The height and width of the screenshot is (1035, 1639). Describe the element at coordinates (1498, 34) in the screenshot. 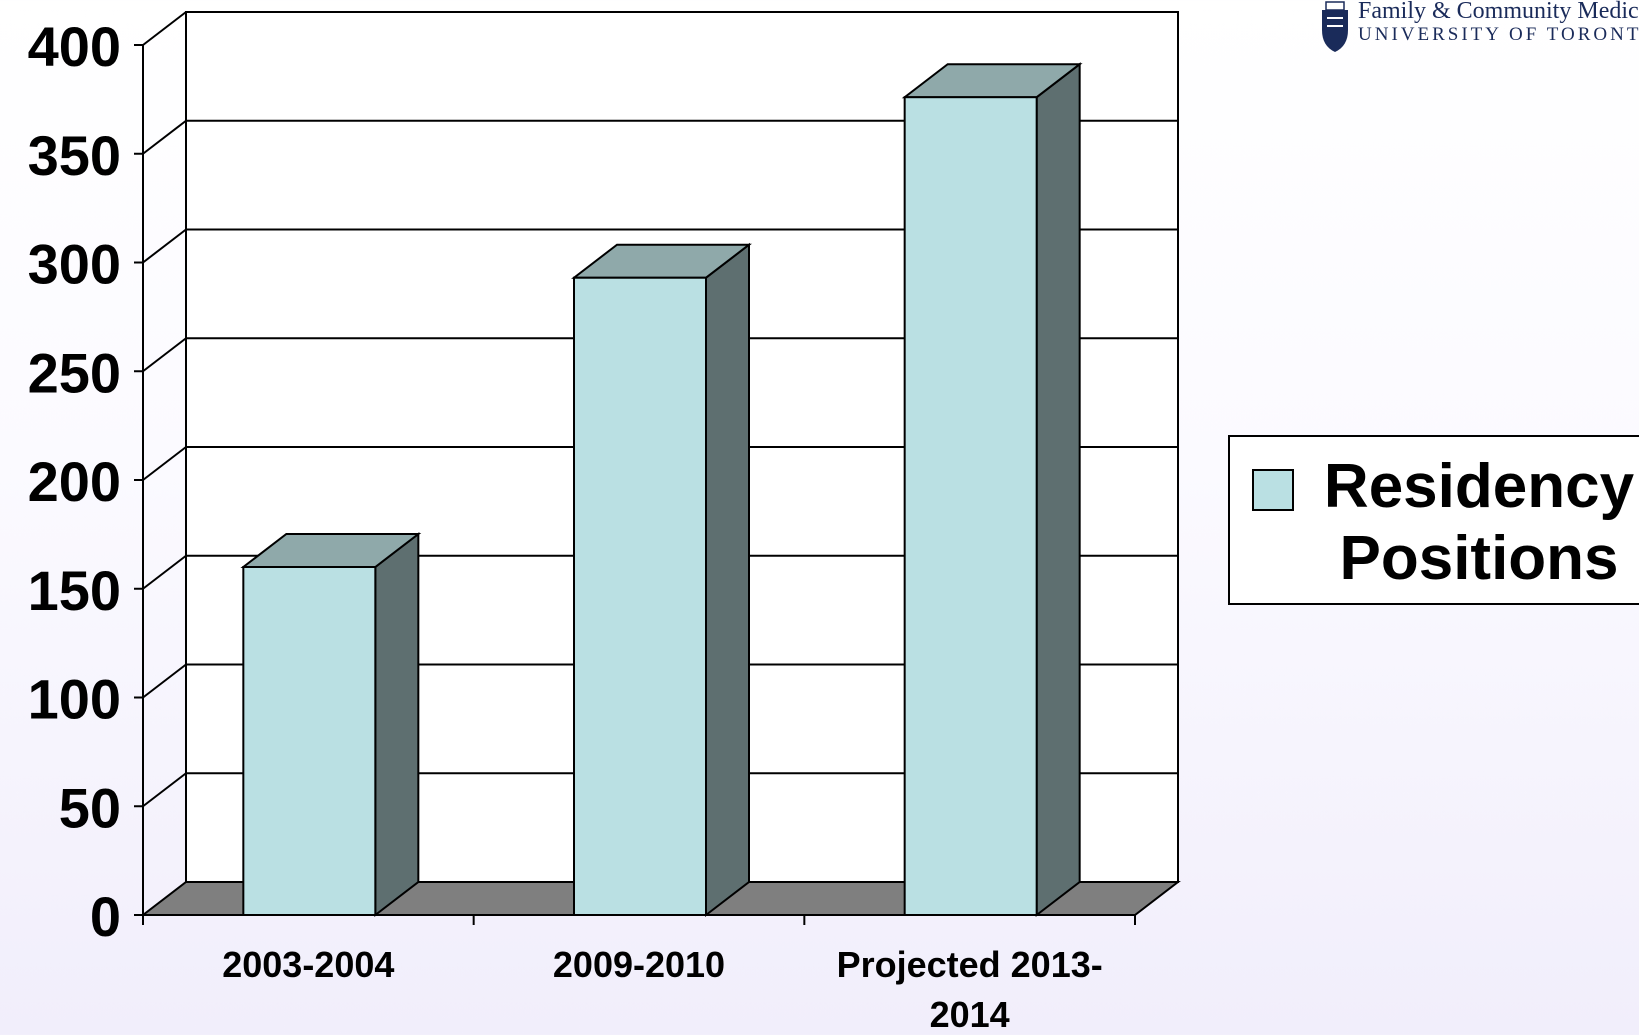

I see `logo-university: UNIVERSITY OF TORONTO` at that location.